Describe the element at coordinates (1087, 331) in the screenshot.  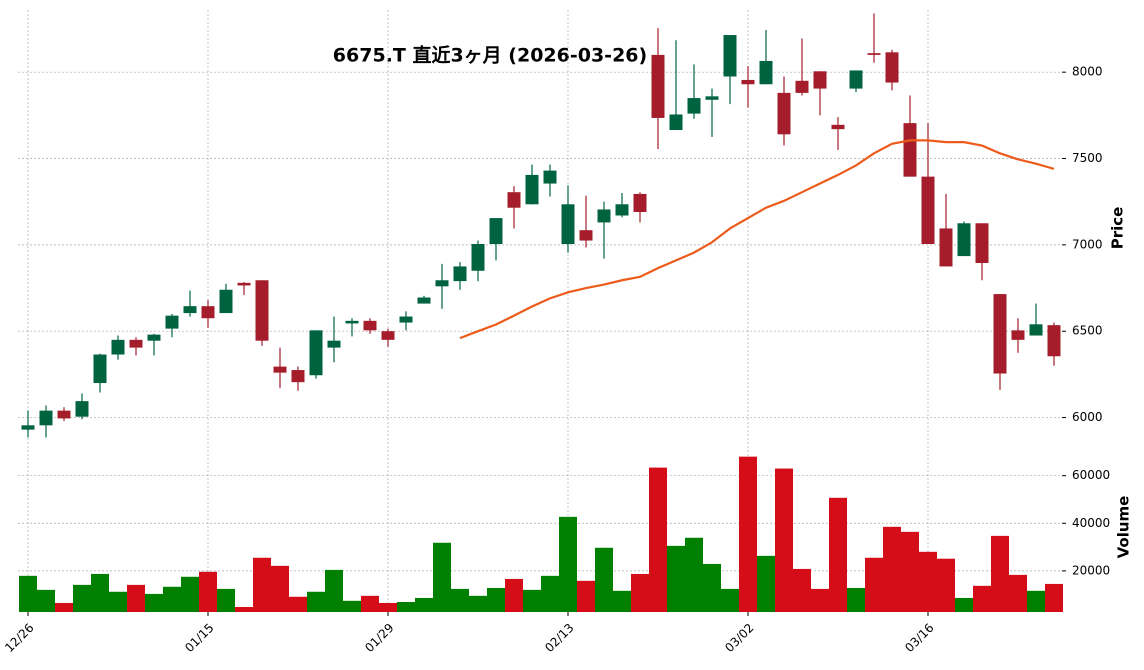
I see `y-tick-label: 6500` at that location.